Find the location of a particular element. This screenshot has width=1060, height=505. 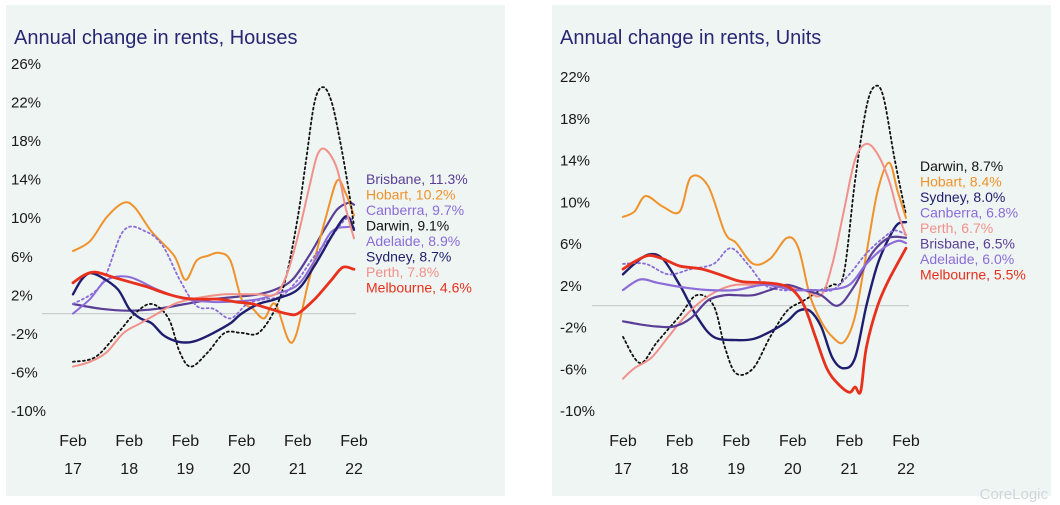

houses-series-sydney is located at coordinates (213, 279).